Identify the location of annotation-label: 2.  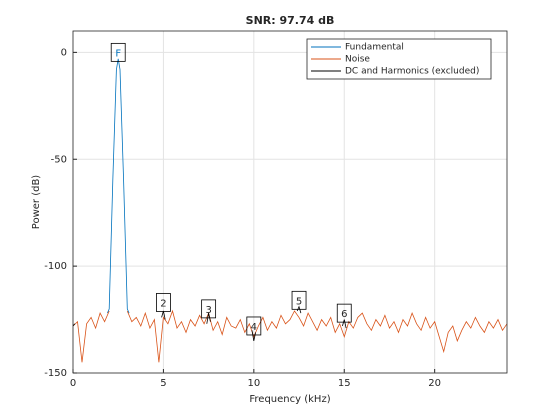
(163, 303).